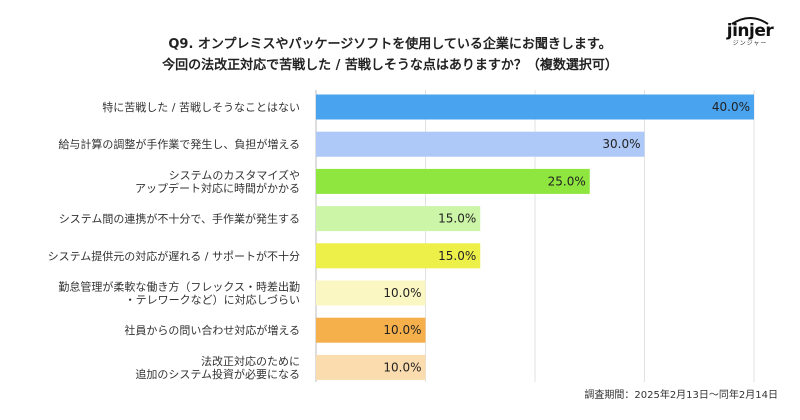 The height and width of the screenshot is (420, 800). What do you see at coordinates (250, 361) in the screenshot?
I see `category-label: 法改正対応のために` at bounding box center [250, 361].